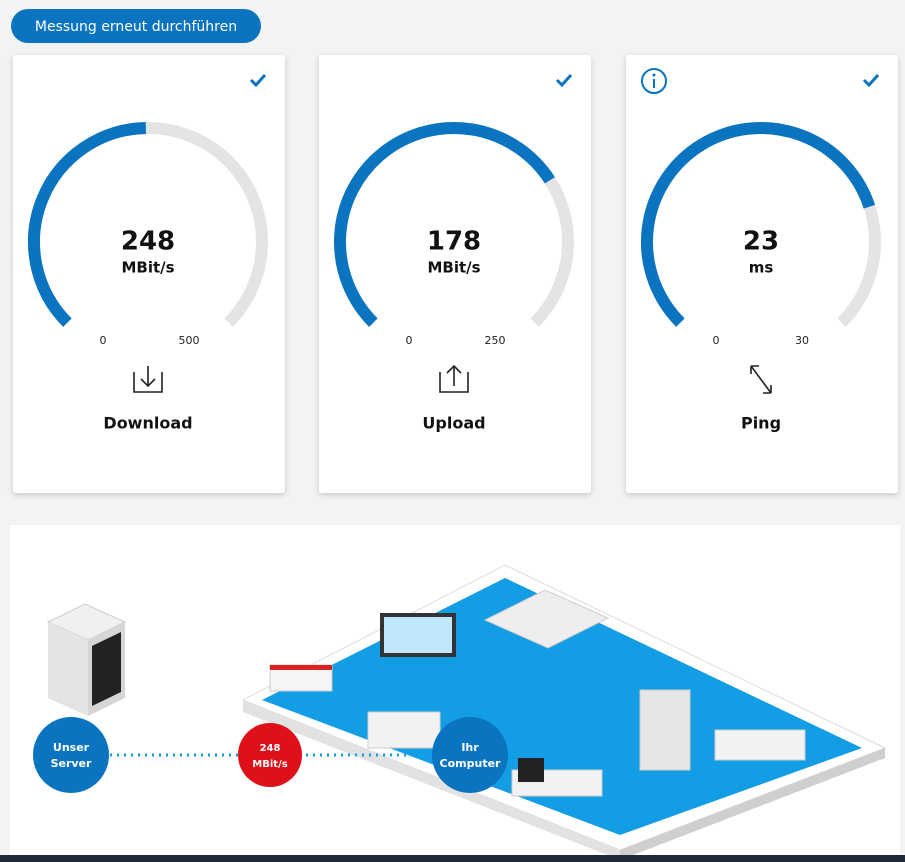 The height and width of the screenshot is (862, 905). I want to click on node-label: MBit/s, so click(269, 764).